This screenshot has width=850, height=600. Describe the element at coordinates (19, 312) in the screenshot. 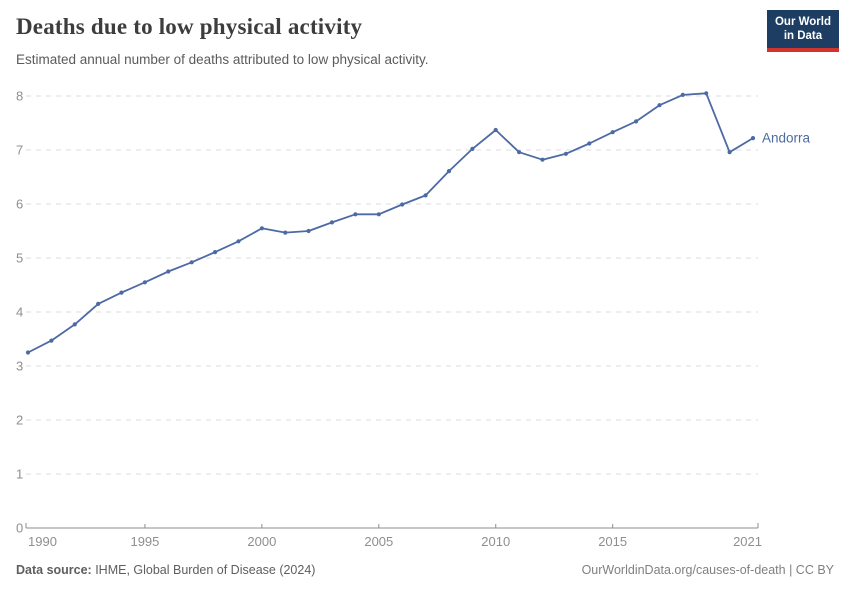

I see `y-axis-label: 4` at that location.